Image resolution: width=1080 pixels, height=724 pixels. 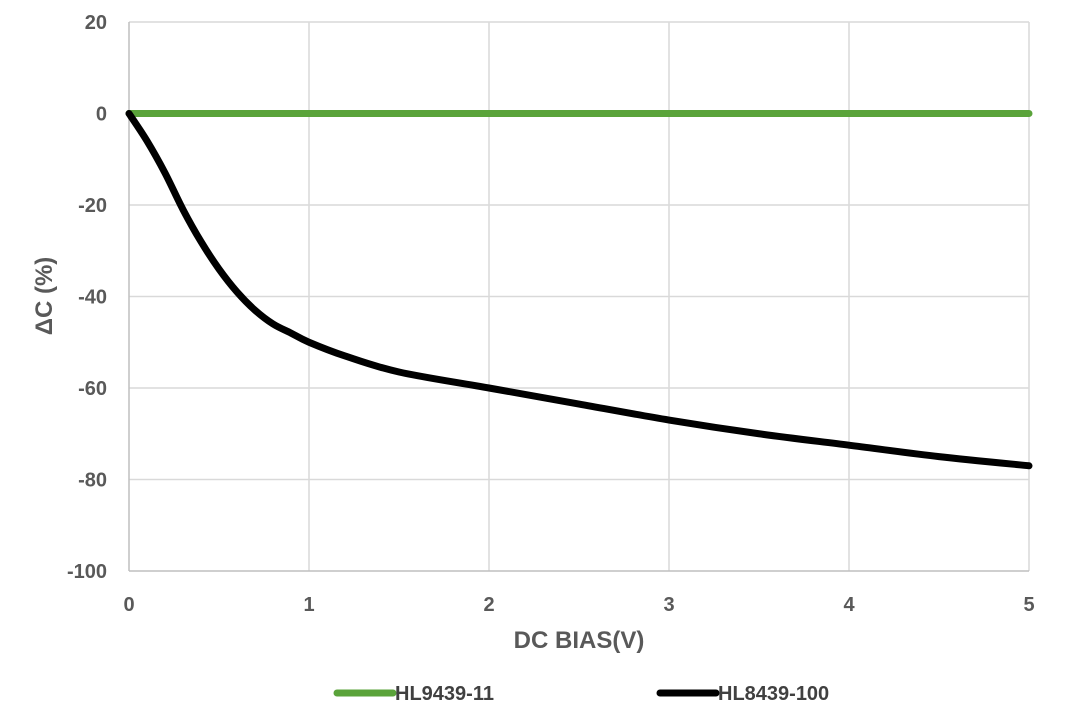 I want to click on x-tick-labels: 0 1 2 3 4 5, so click(x=578, y=605).